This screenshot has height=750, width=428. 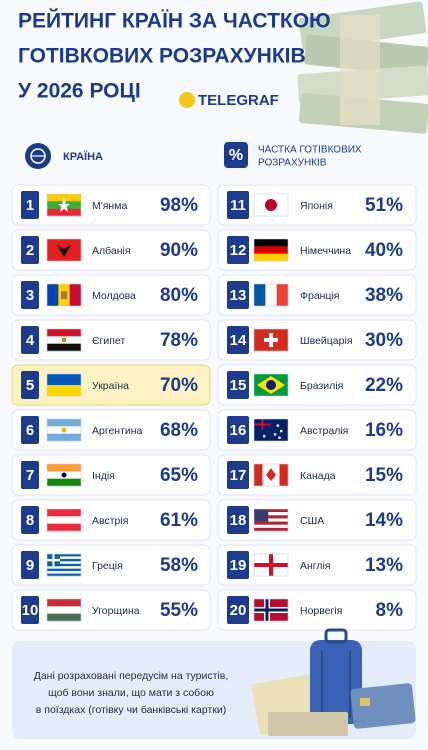 What do you see at coordinates (30, 565) in the screenshot?
I see `rank: 9` at bounding box center [30, 565].